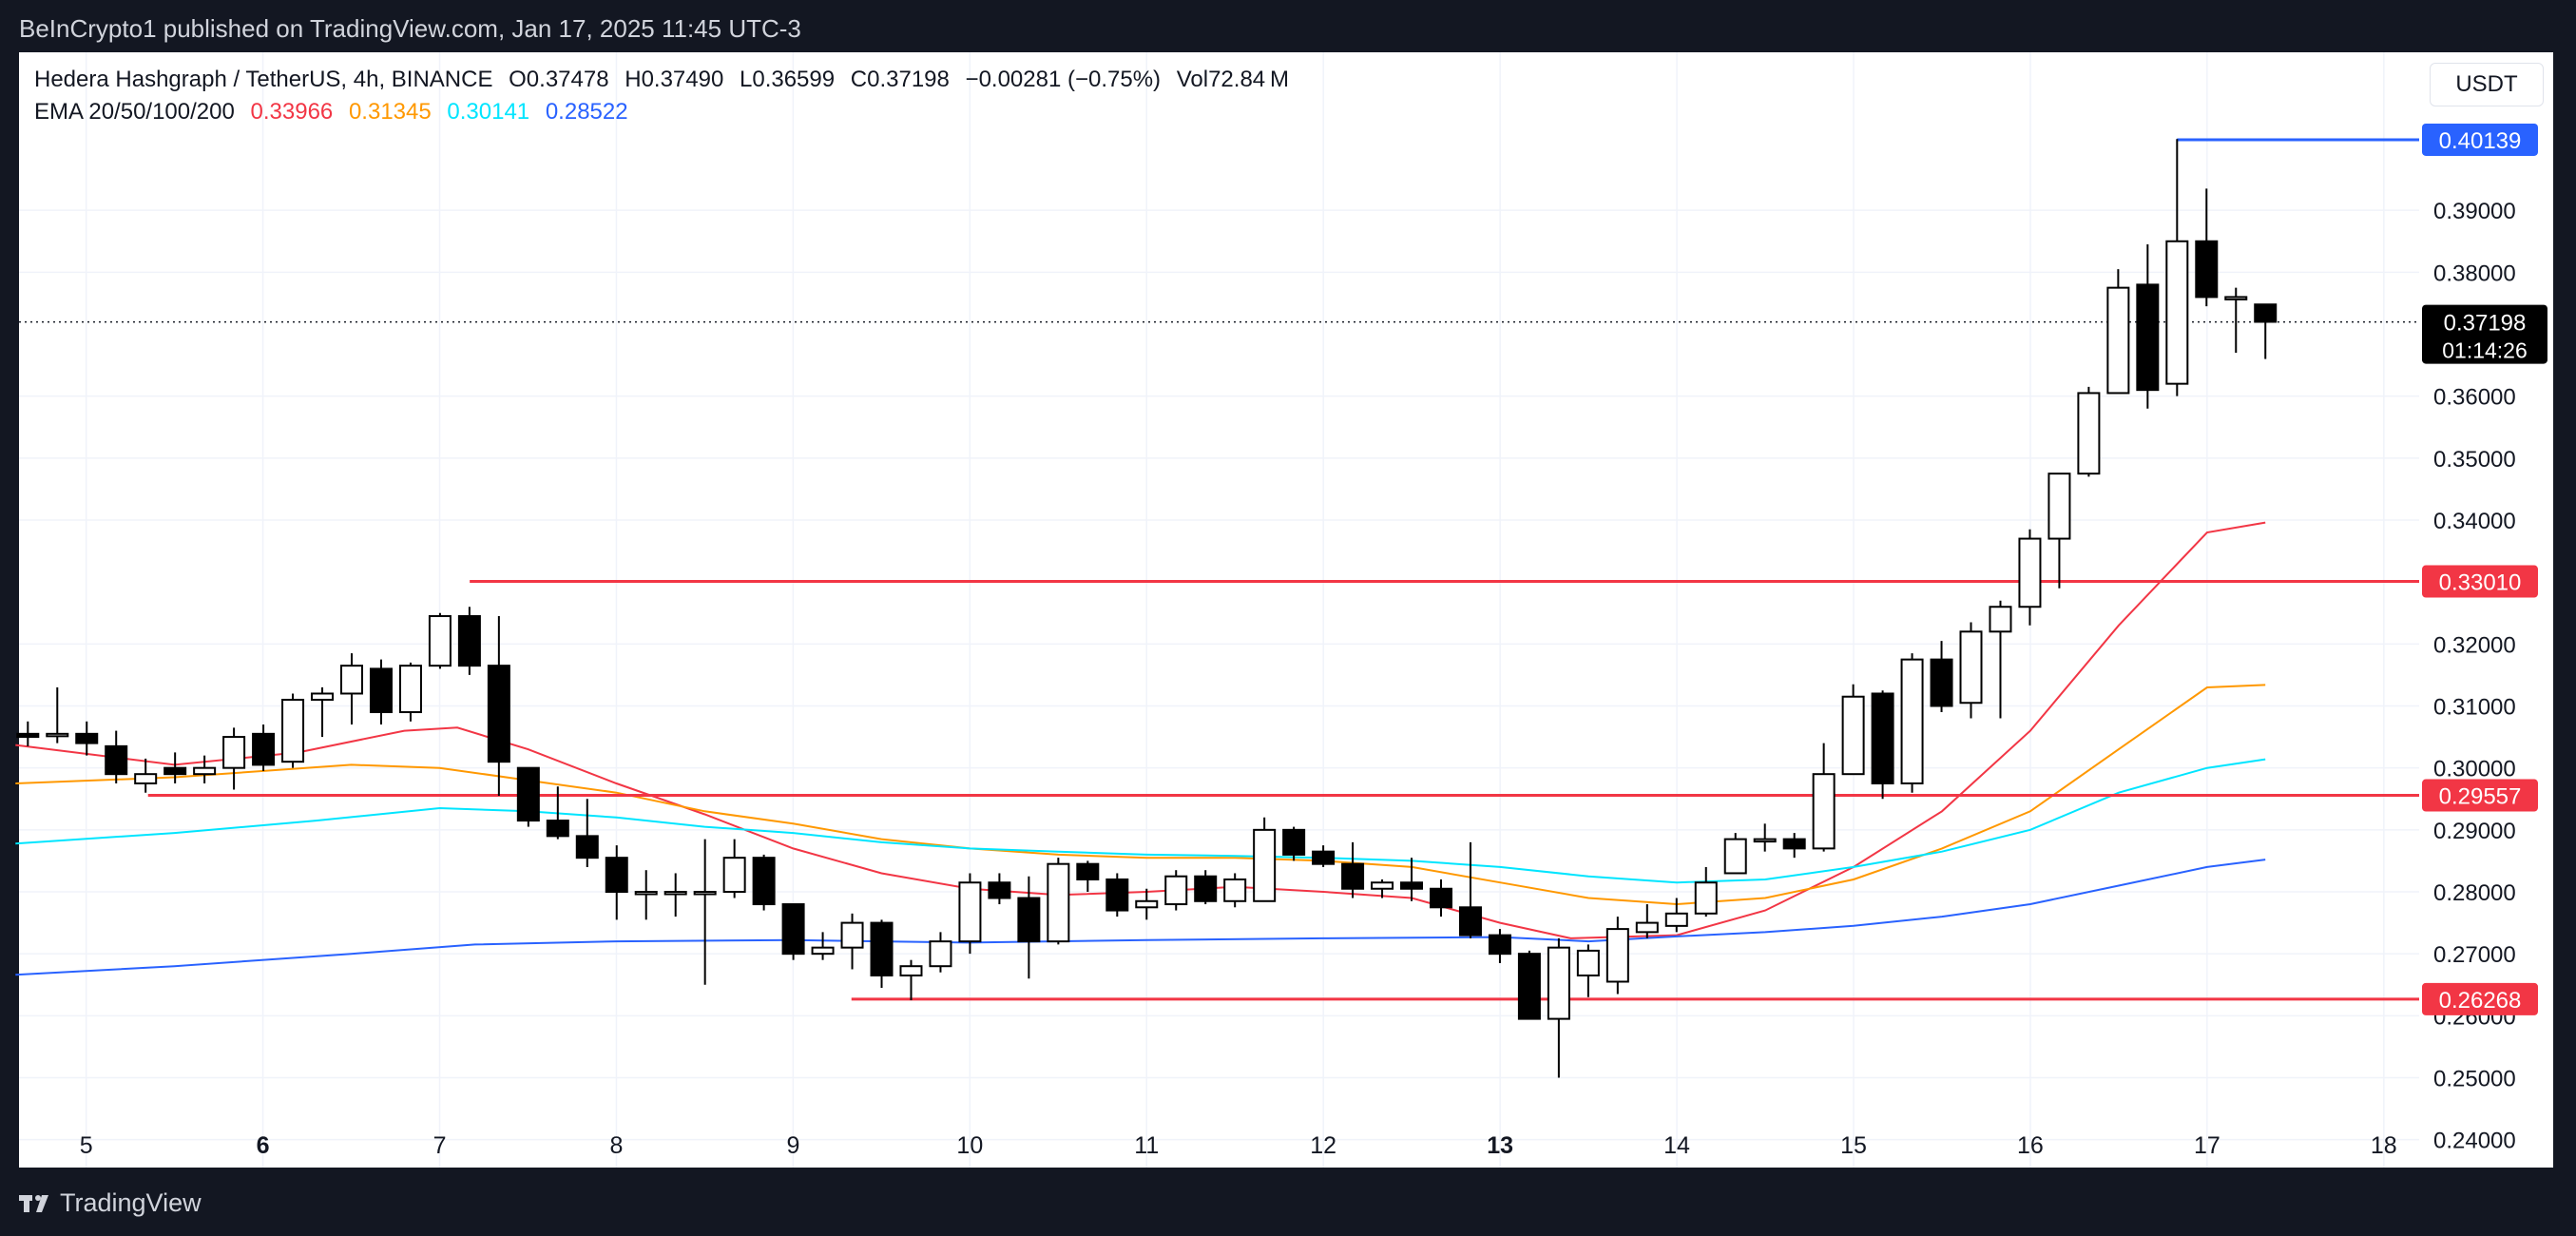  I want to click on ema100-value: 0.30141, so click(488, 112).